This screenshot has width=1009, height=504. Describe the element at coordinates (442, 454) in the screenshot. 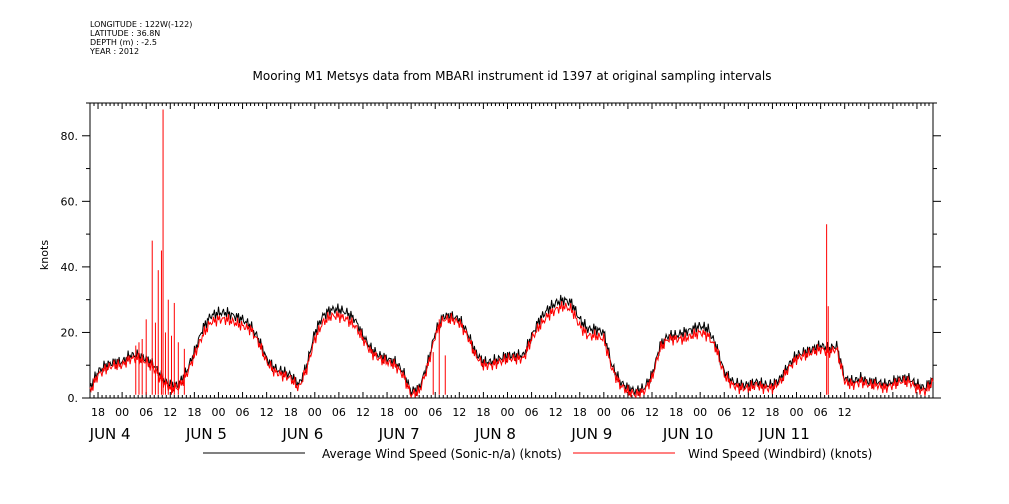

I see `legend-label-avg: Average Wind Speed (Sonic-n/a) (knots)` at that location.